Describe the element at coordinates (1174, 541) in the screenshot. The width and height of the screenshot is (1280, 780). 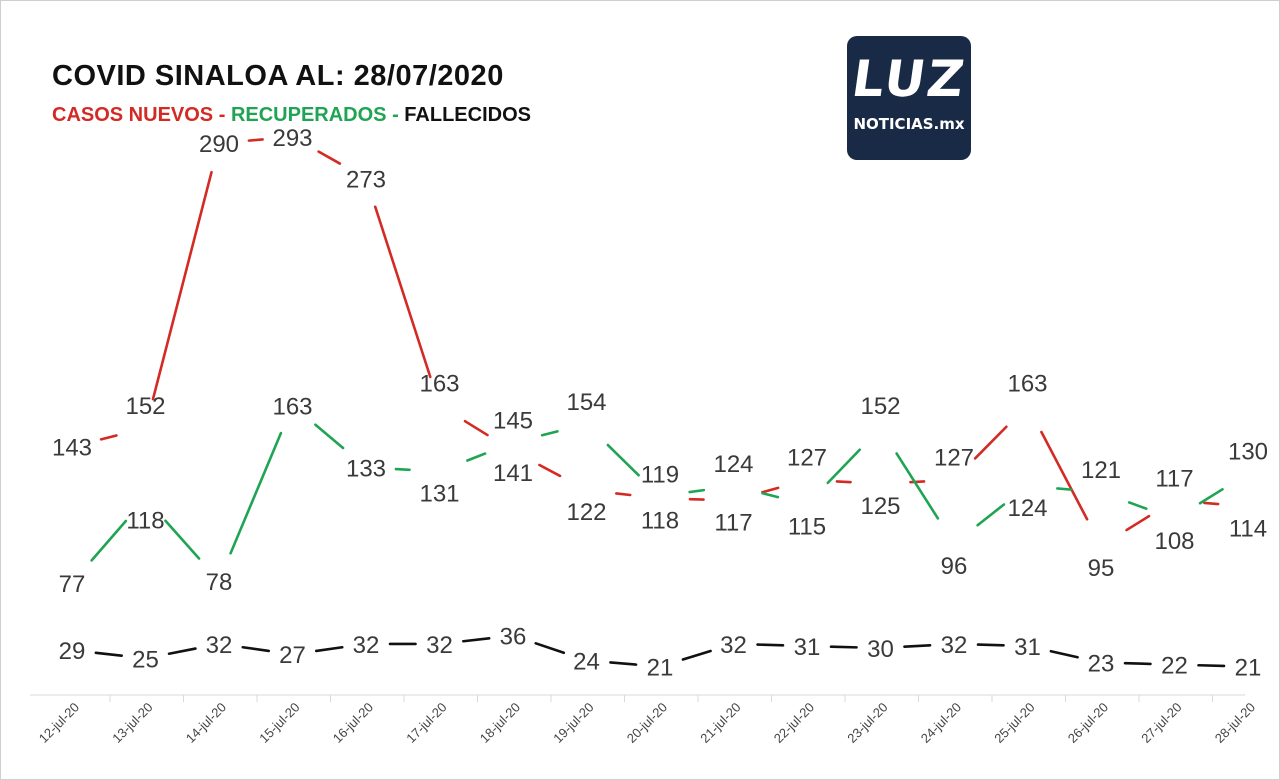
I see `data-label: 108` at that location.